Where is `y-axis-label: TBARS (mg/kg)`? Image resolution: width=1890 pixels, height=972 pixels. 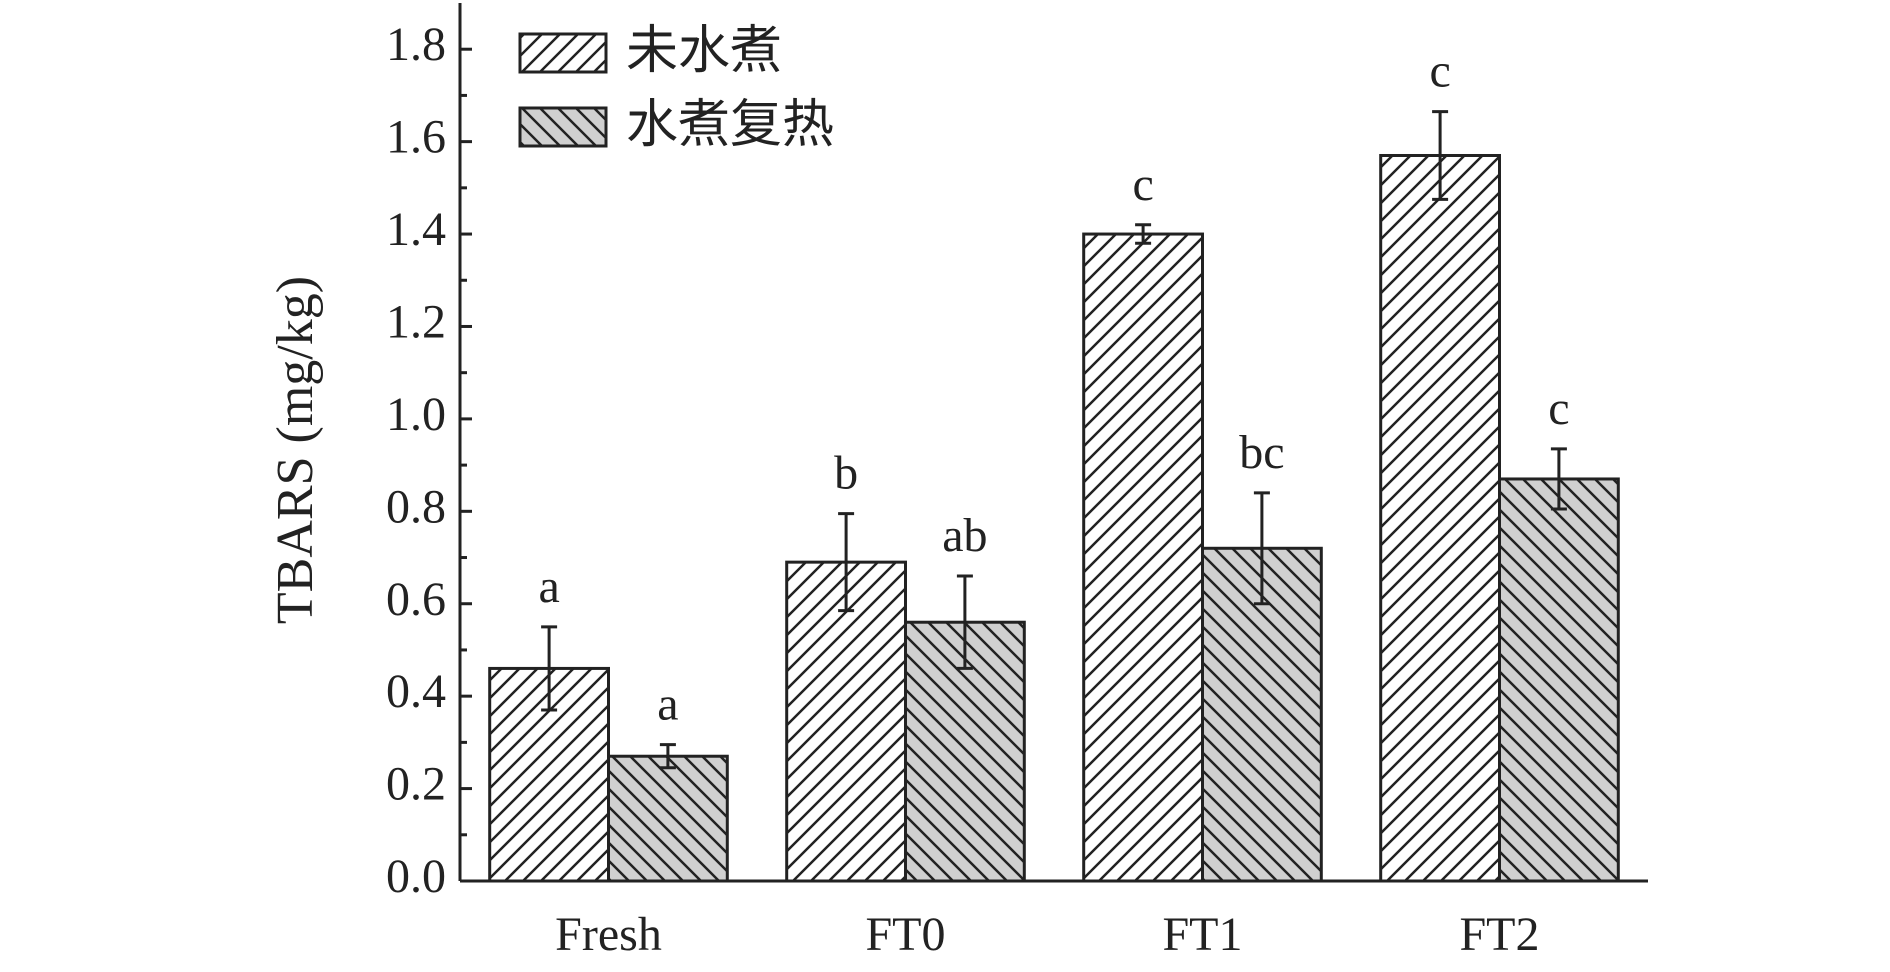 y-axis-label: TBARS (mg/kg) is located at coordinates (295, 450).